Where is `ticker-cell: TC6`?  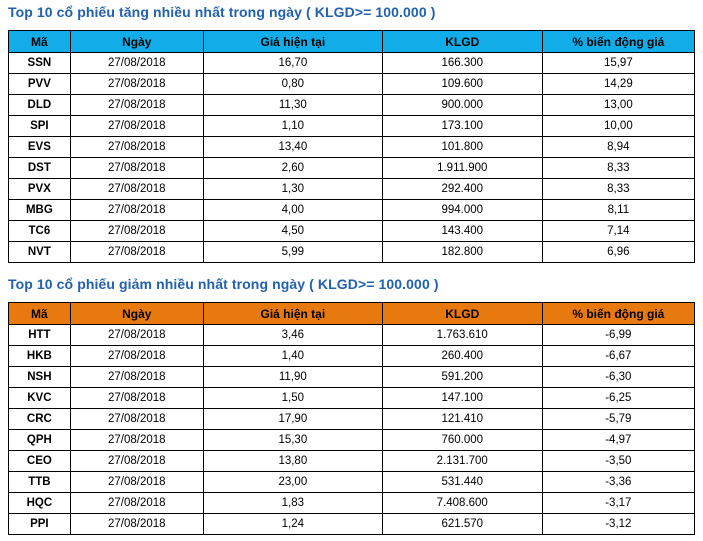 ticker-cell: TC6 is located at coordinates (39, 231).